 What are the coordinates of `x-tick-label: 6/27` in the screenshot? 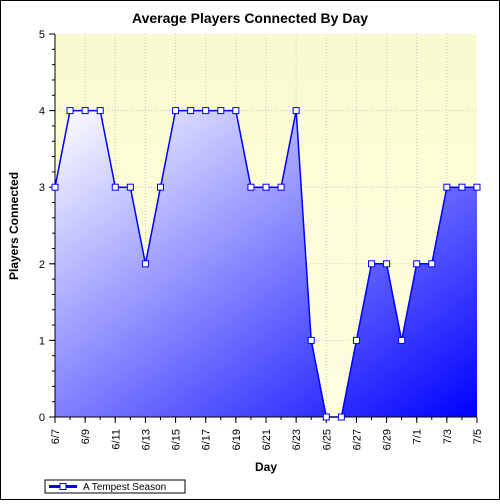 It's located at (357, 439).